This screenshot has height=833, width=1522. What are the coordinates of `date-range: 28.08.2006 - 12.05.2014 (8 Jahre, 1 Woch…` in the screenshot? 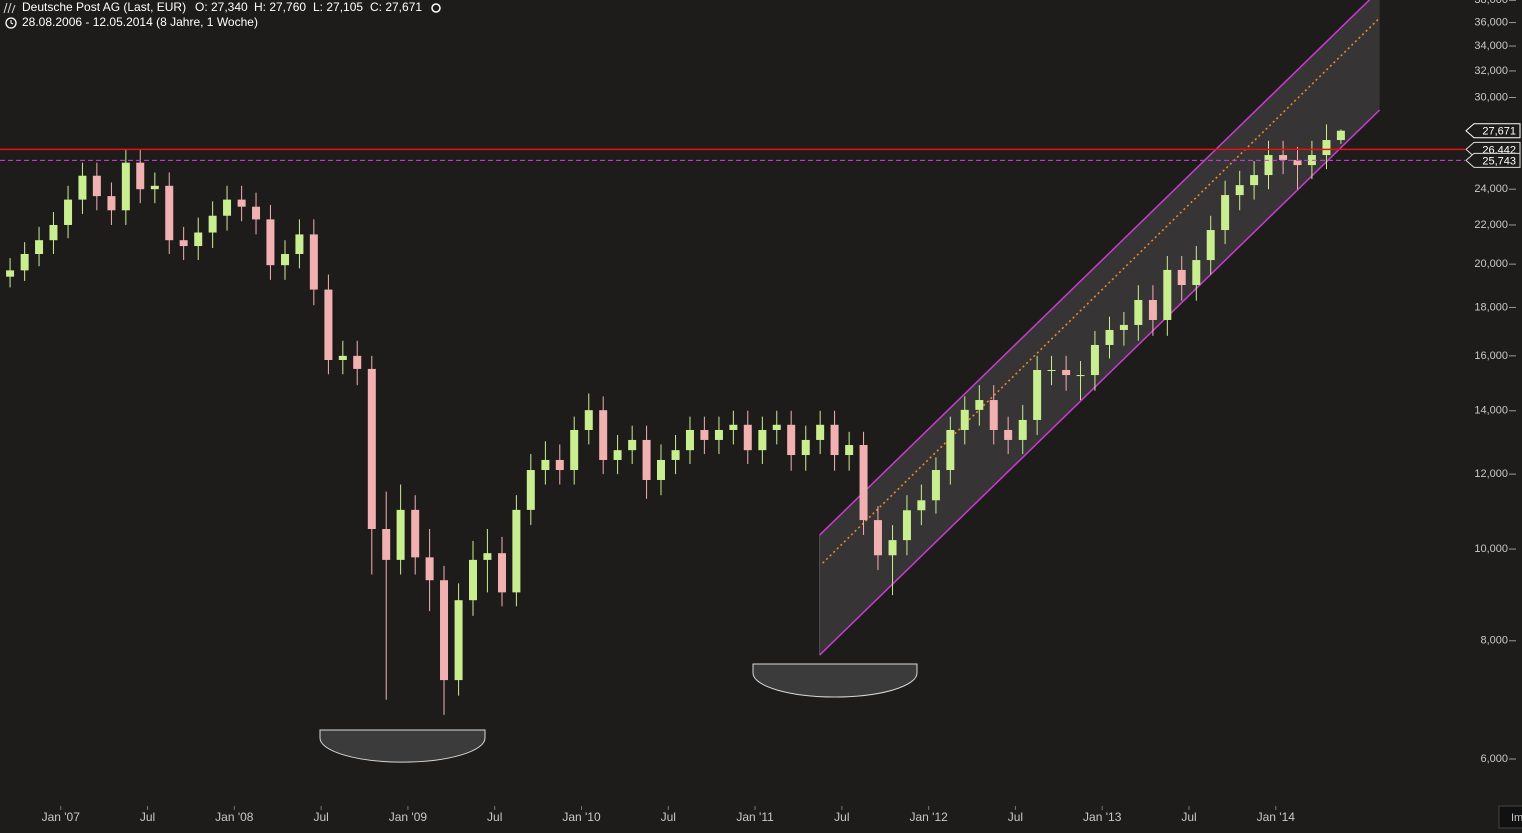 It's located at (140, 22).